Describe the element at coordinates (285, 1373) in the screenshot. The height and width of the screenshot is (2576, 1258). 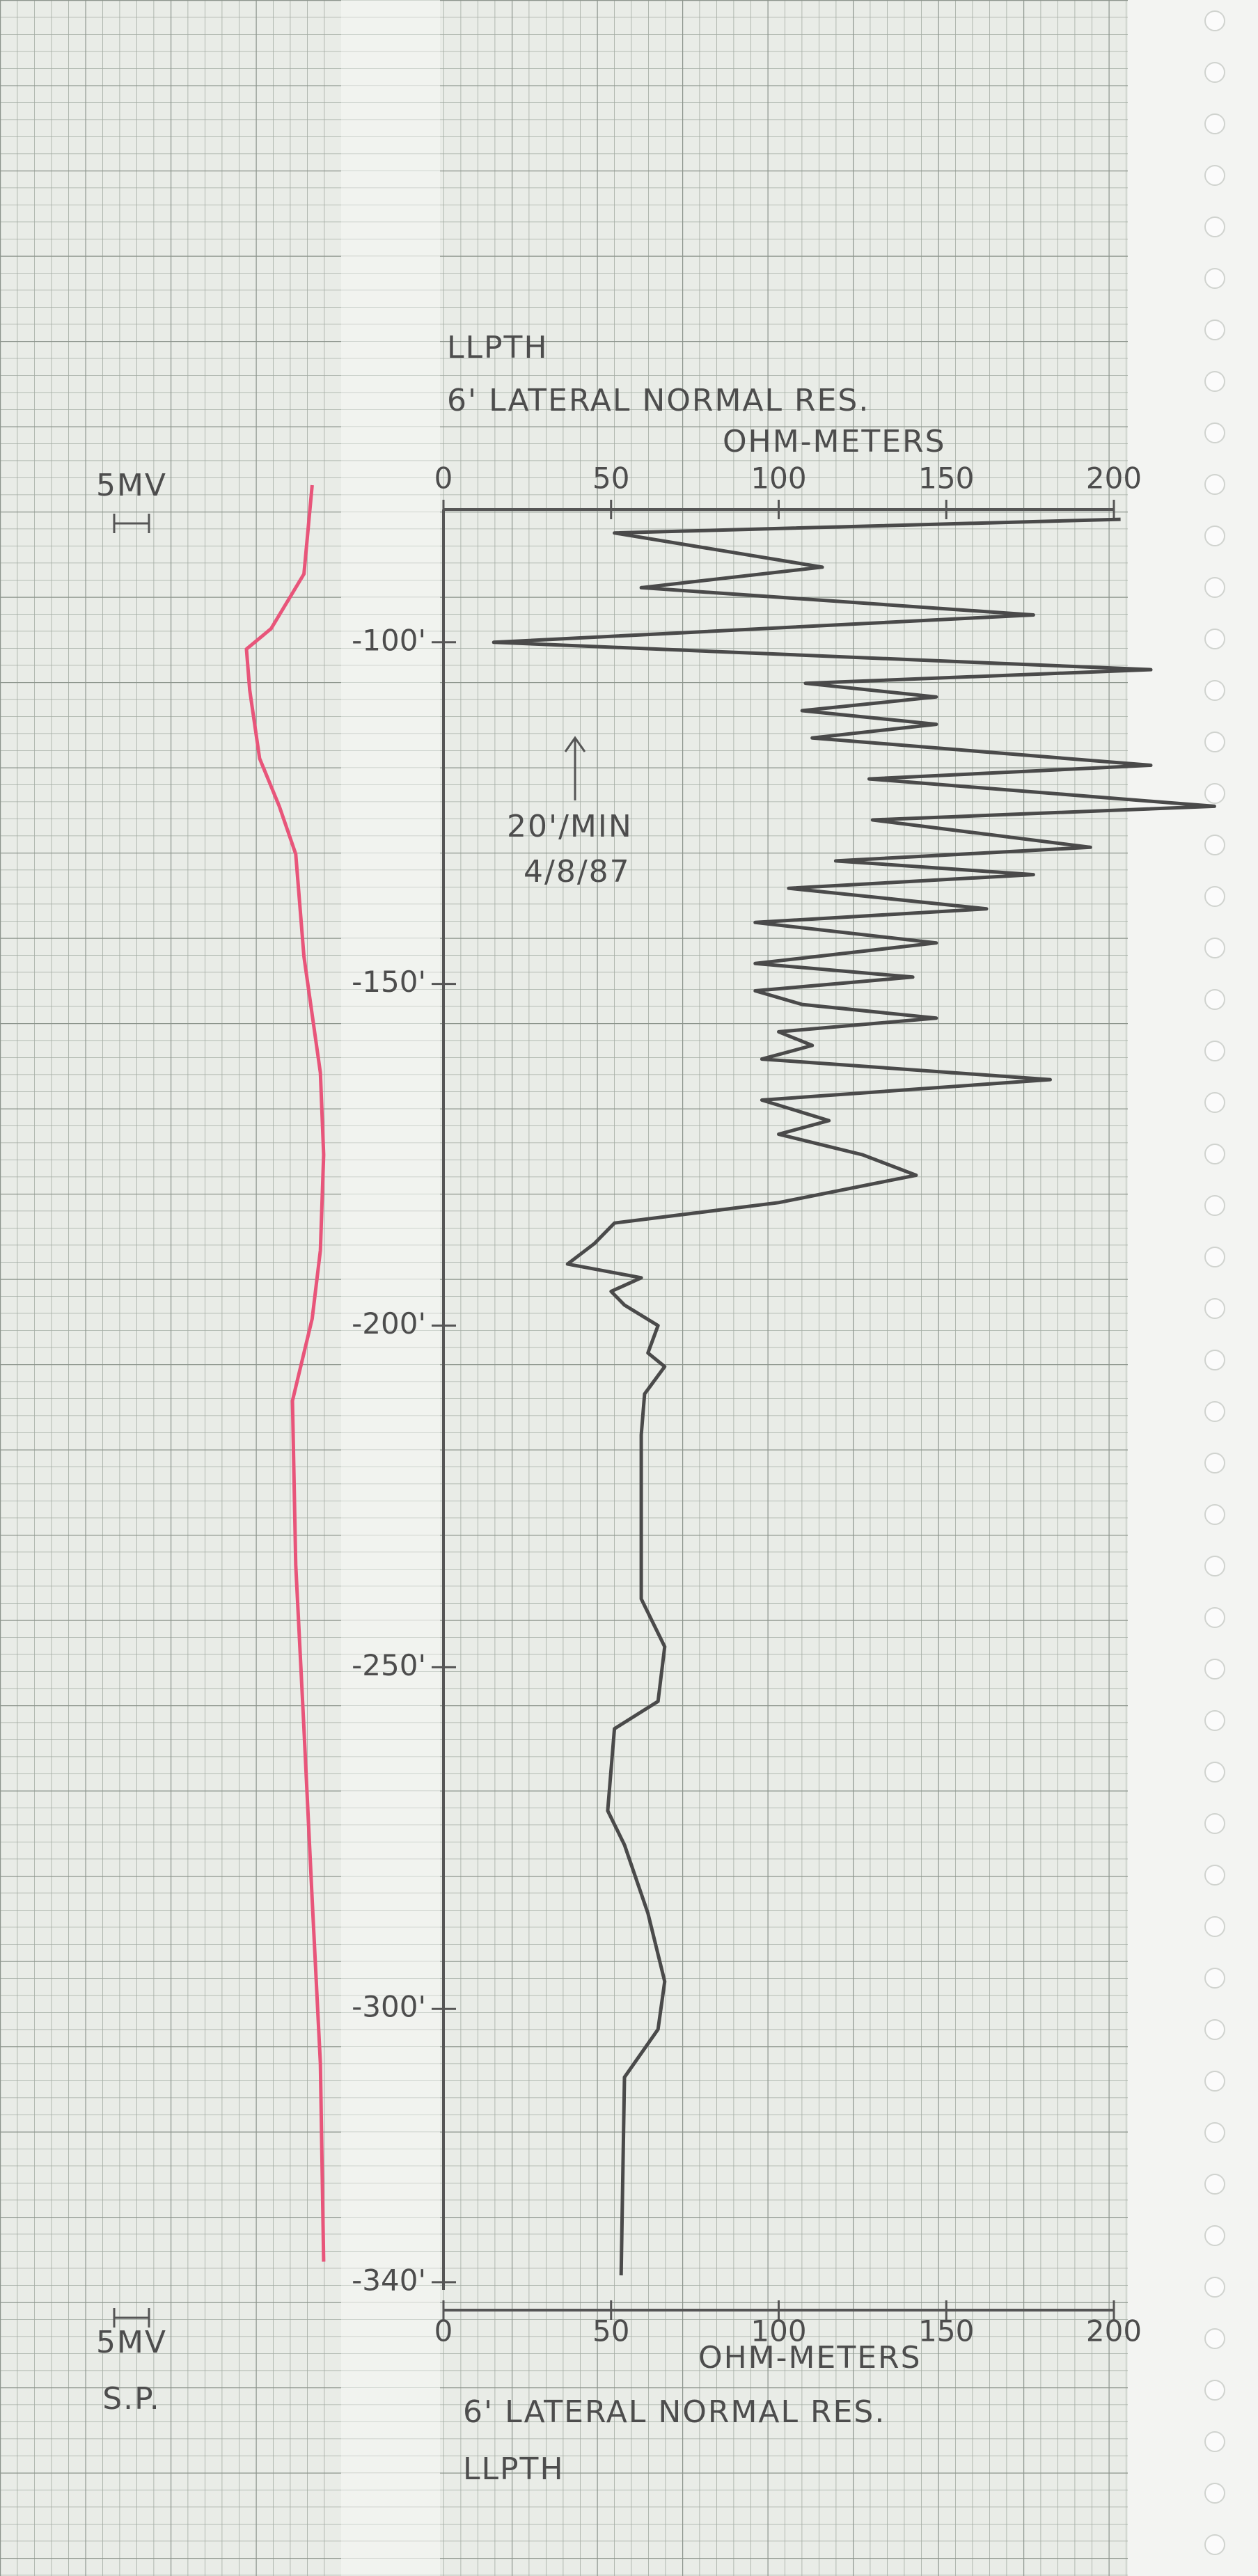
I see `sp-curve` at that location.